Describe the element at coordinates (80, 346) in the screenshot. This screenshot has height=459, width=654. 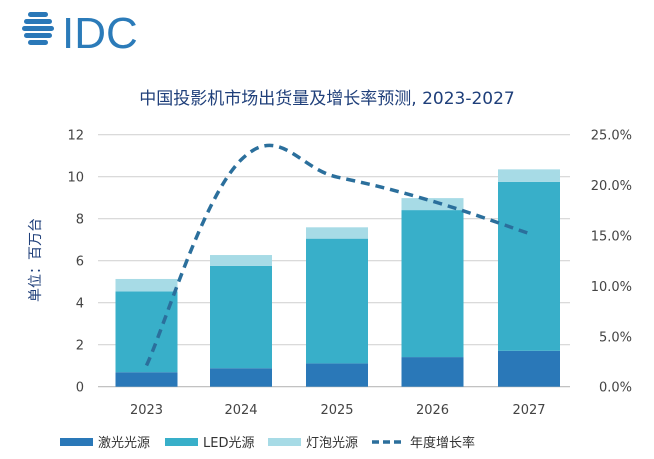
I see `y-tick-label: 2` at that location.